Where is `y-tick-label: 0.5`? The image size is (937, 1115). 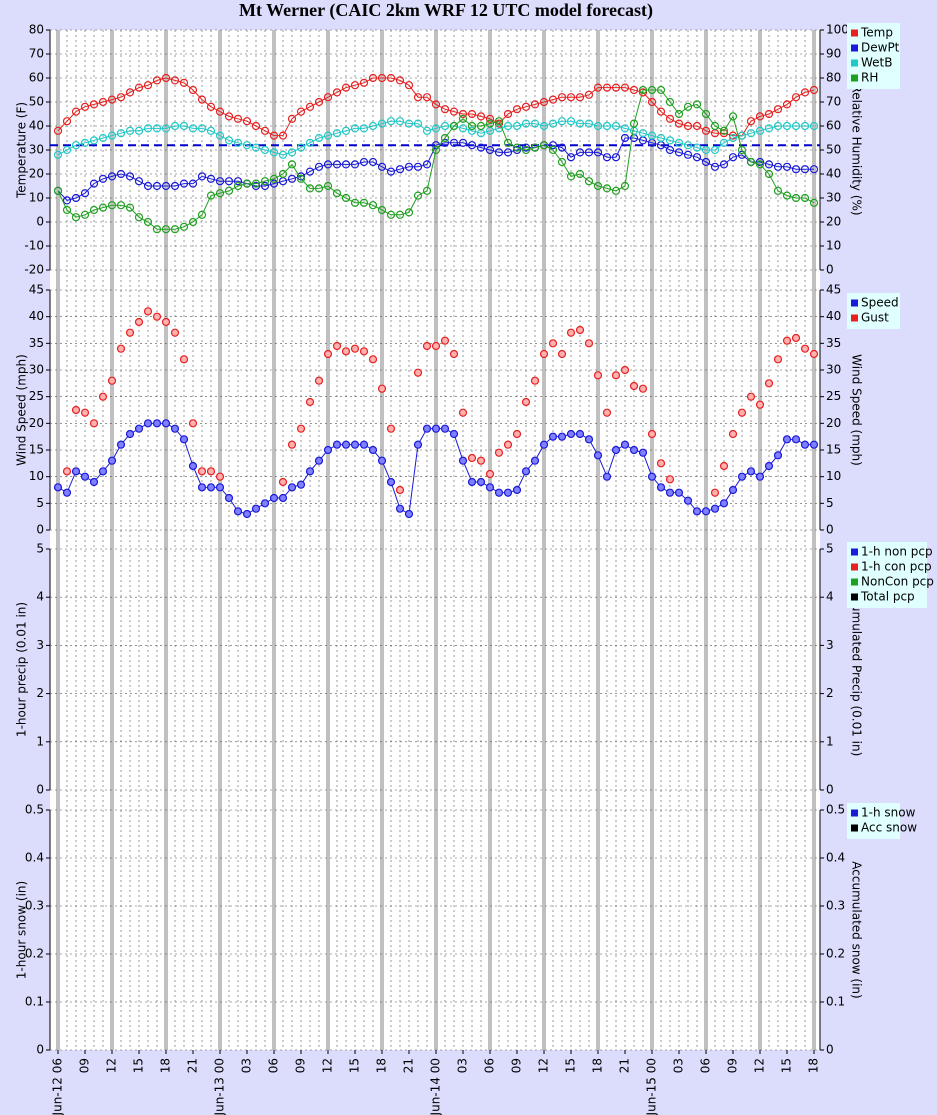 y-tick-label: 0.5 is located at coordinates (34, 810).